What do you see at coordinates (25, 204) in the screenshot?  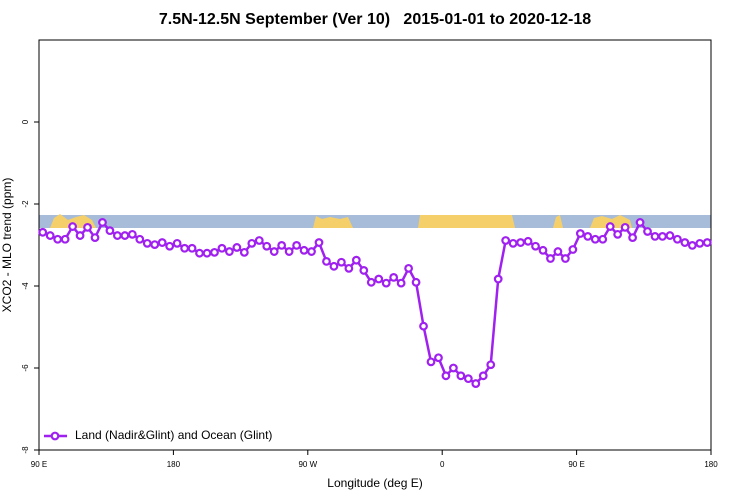 I see `y-tick-label: -2` at bounding box center [25, 204].